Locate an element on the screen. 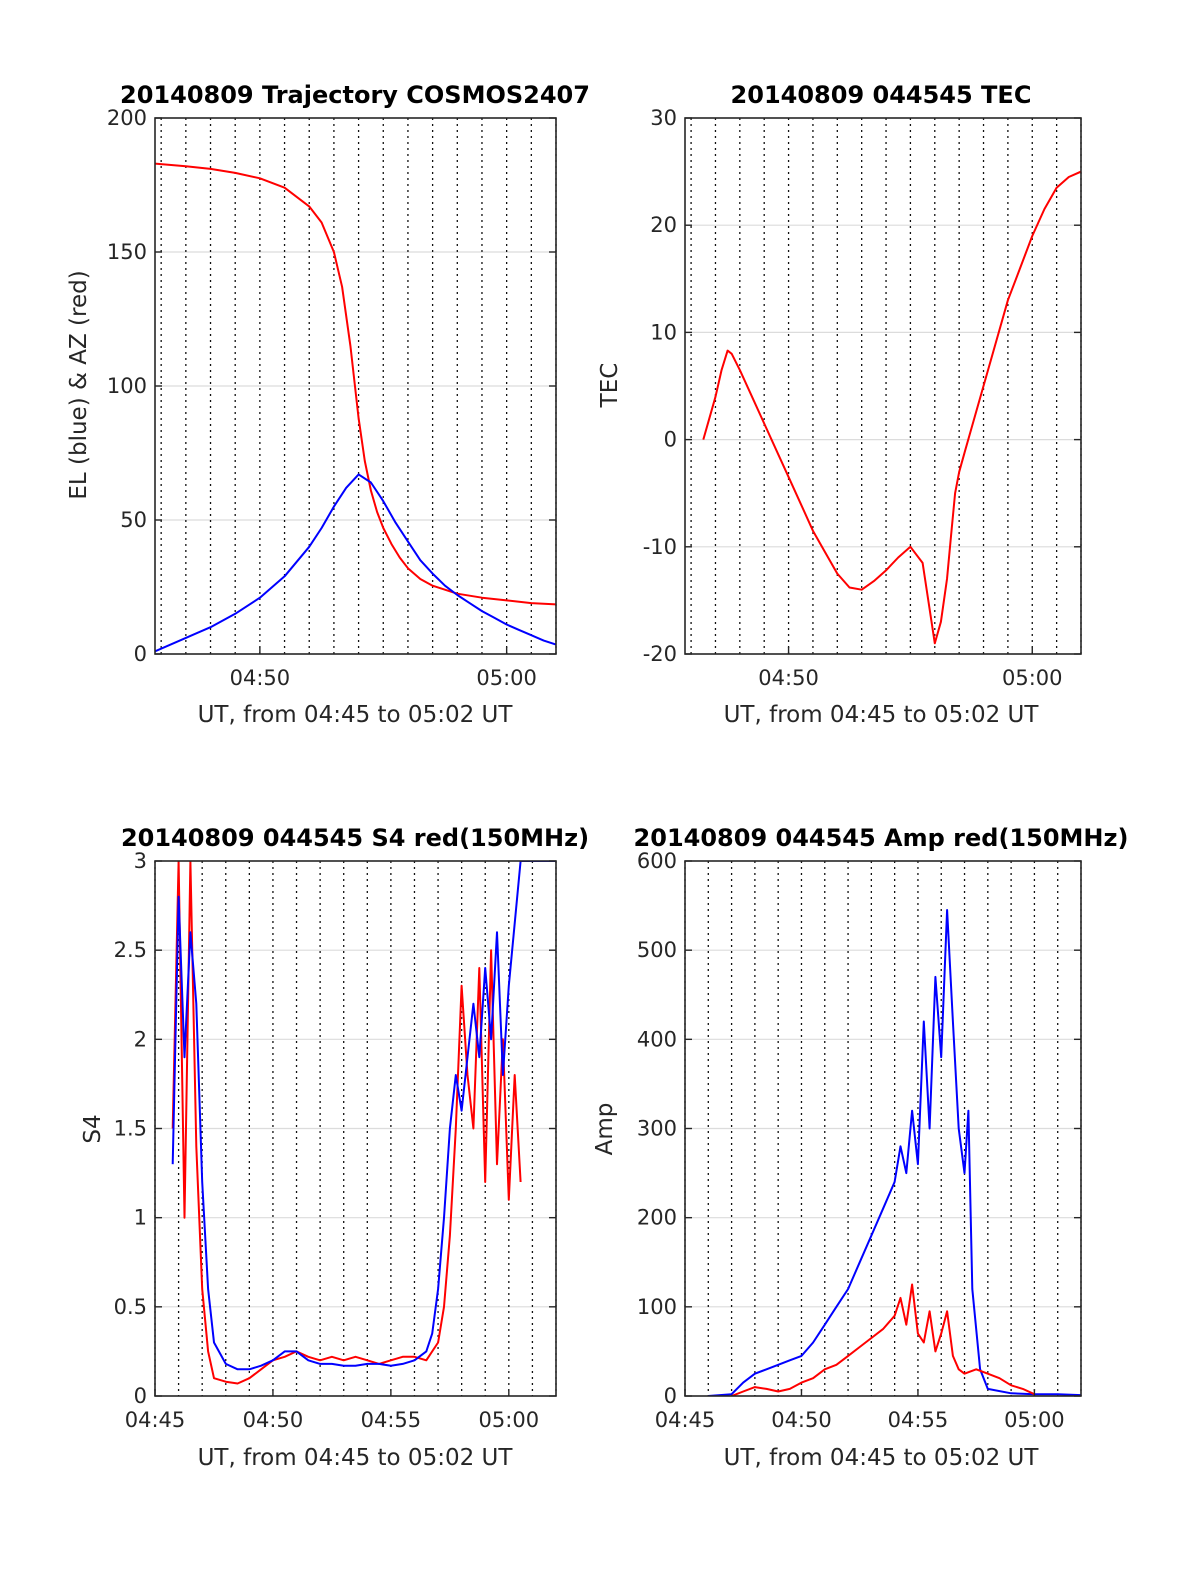  y-axis-label: TEC is located at coordinates (610, 386).